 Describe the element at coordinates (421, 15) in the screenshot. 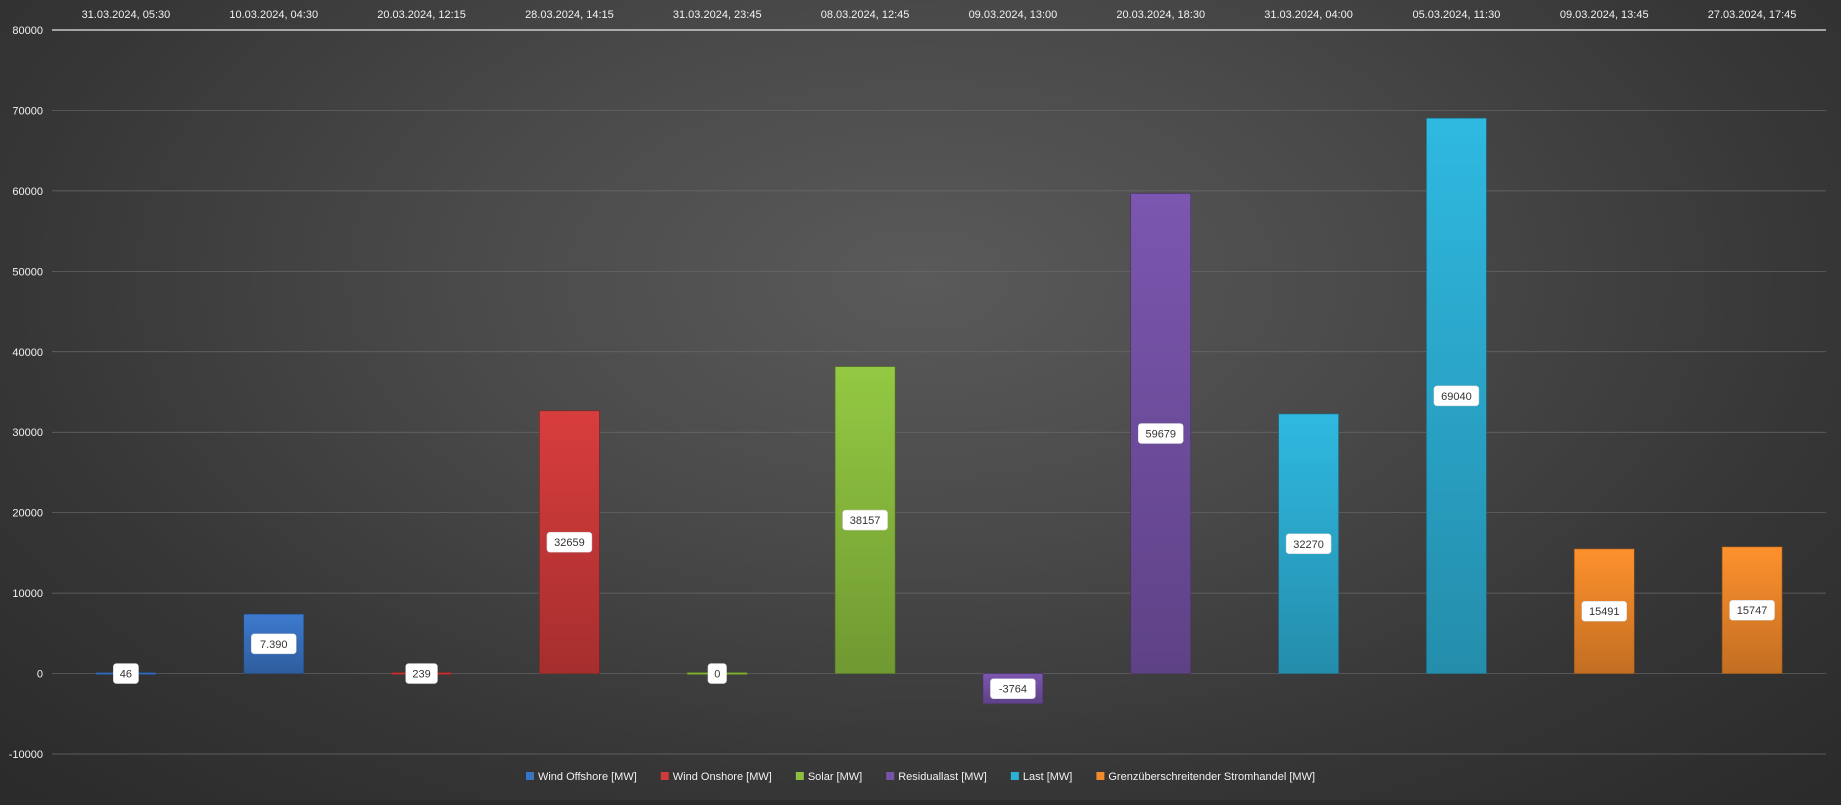

I see `x-category-label: 20.03.2024, 12:15` at that location.